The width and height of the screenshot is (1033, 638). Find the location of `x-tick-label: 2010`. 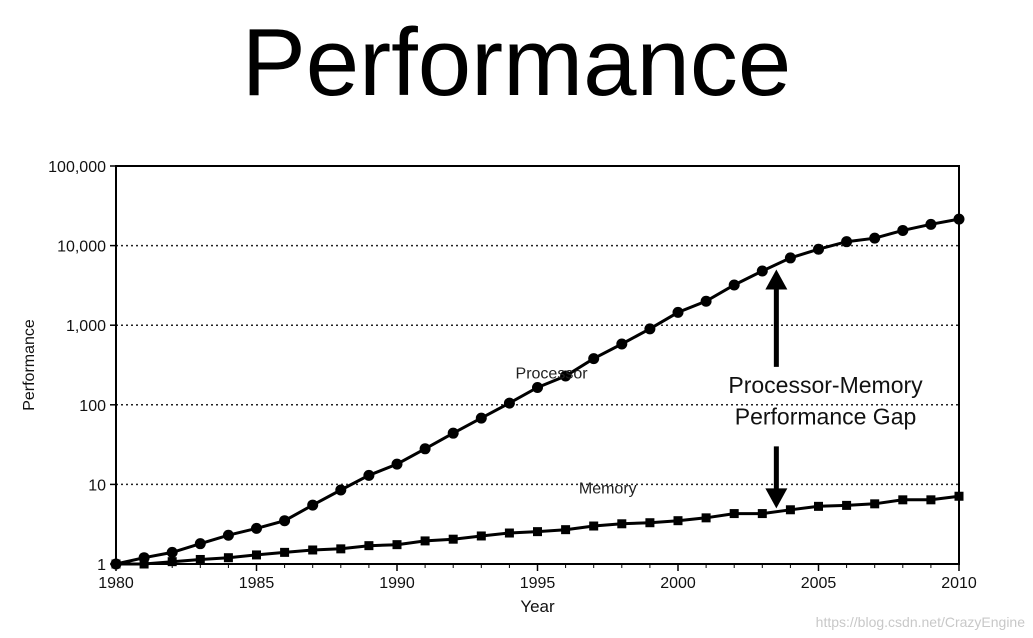

x-tick-label: 2010 is located at coordinates (959, 583).